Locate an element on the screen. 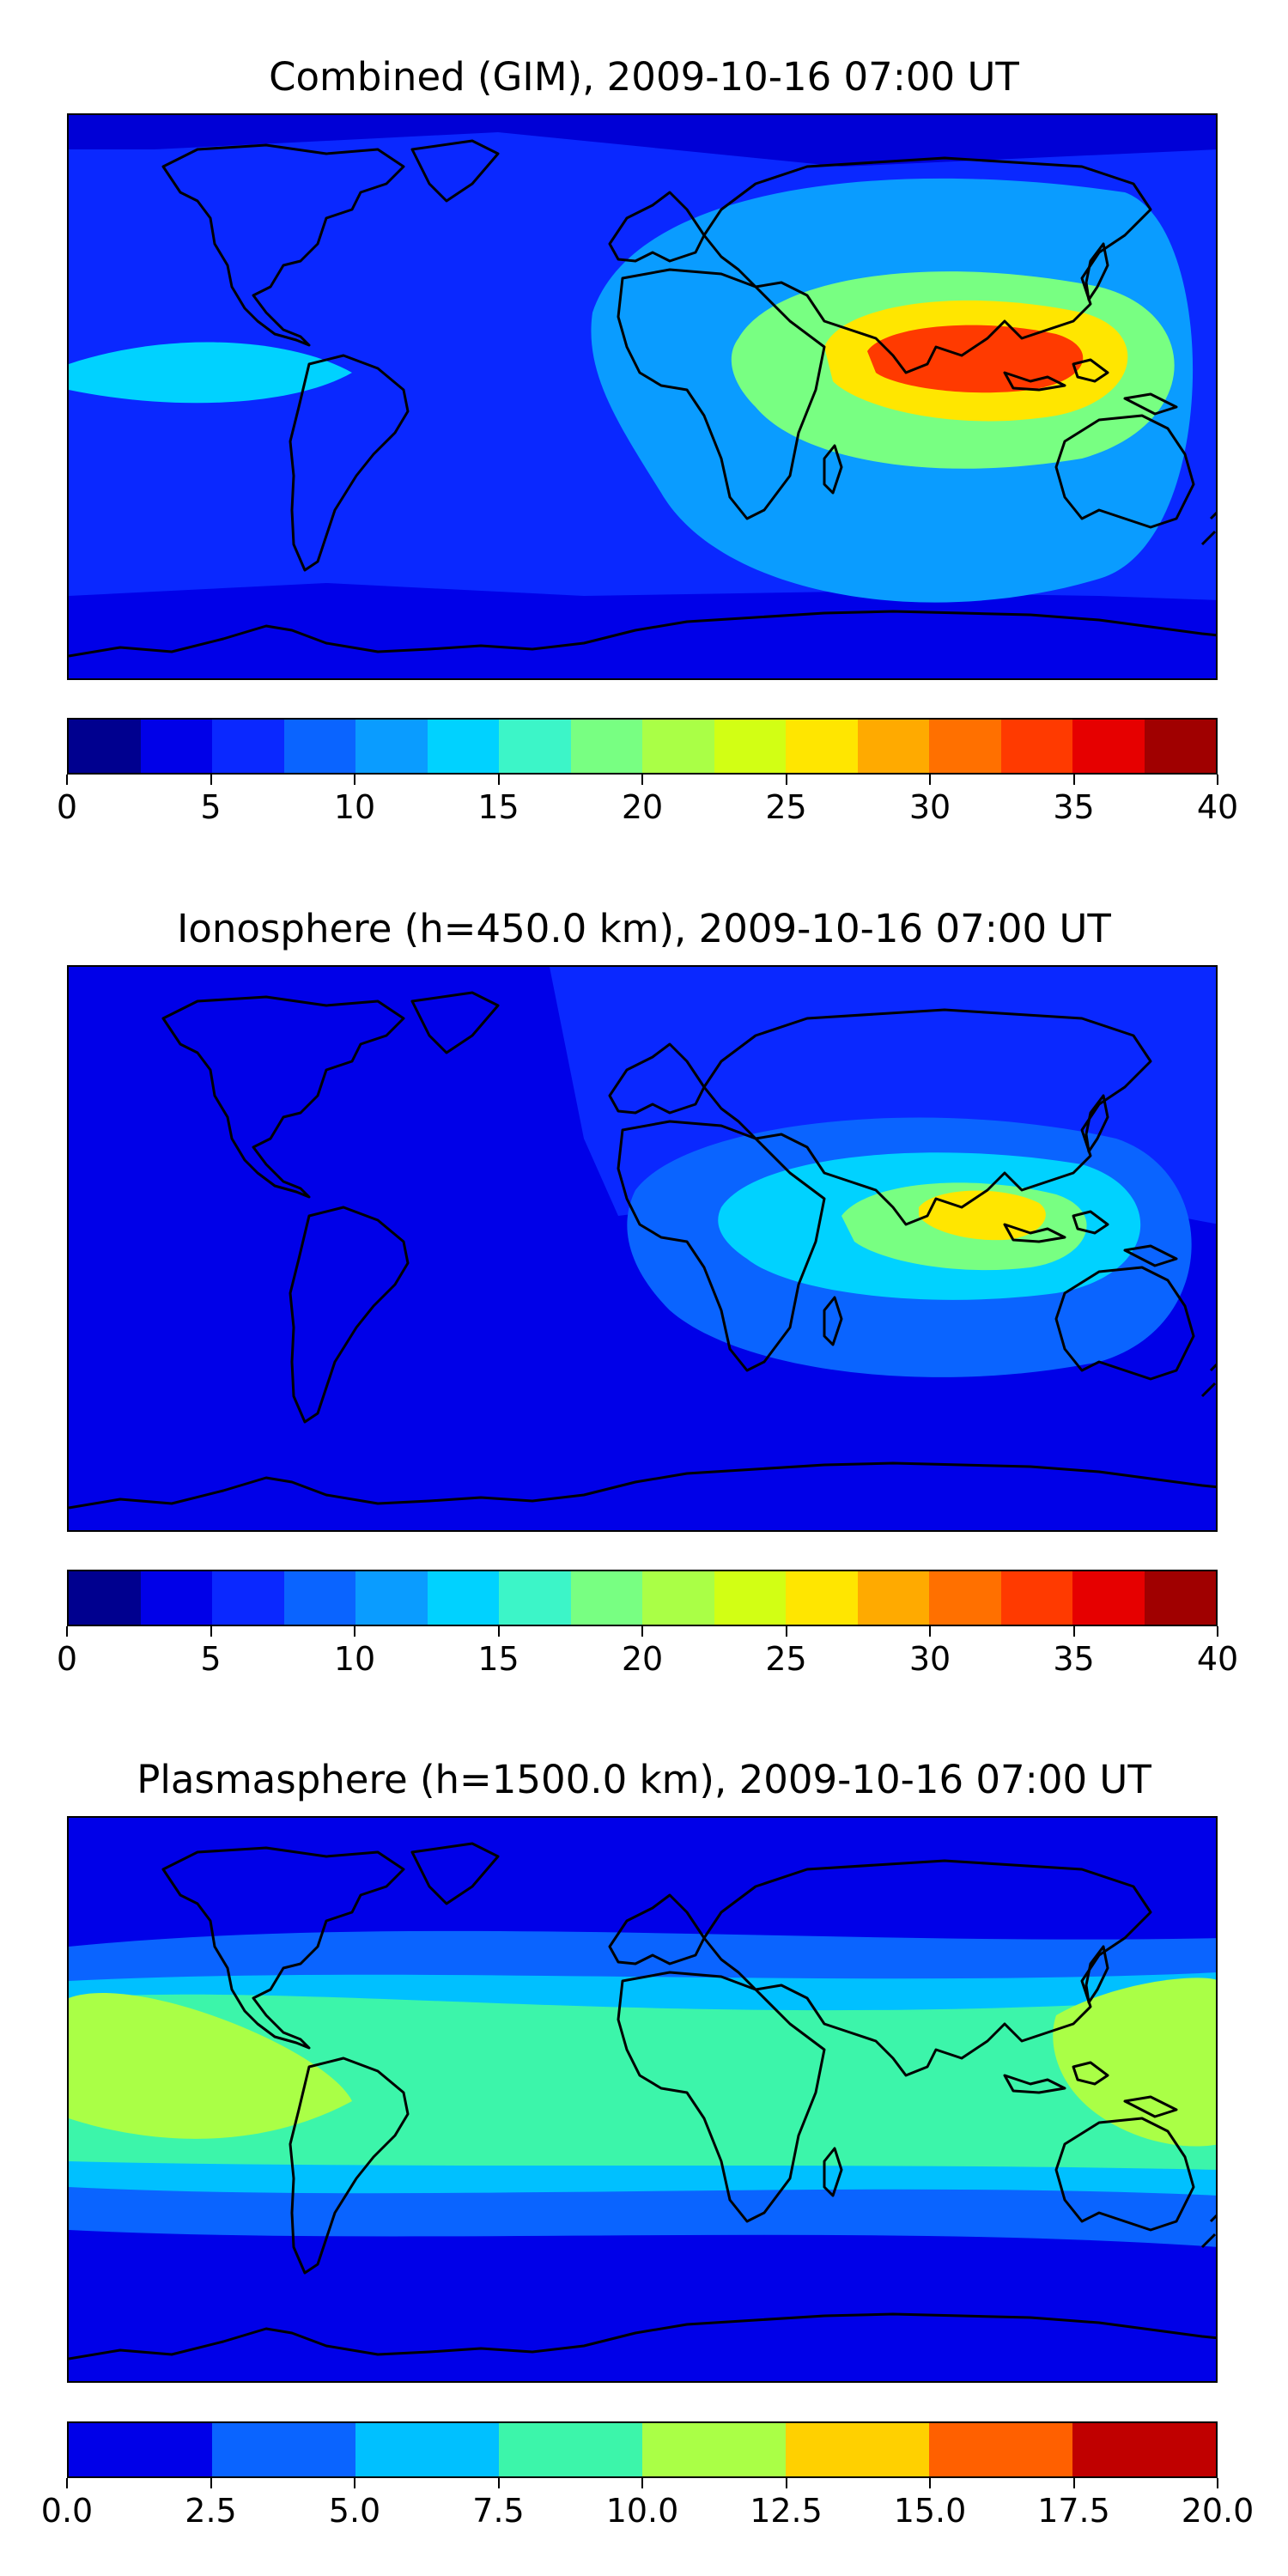  colorbar-tick-label: 5.0 is located at coordinates (355, 2511).